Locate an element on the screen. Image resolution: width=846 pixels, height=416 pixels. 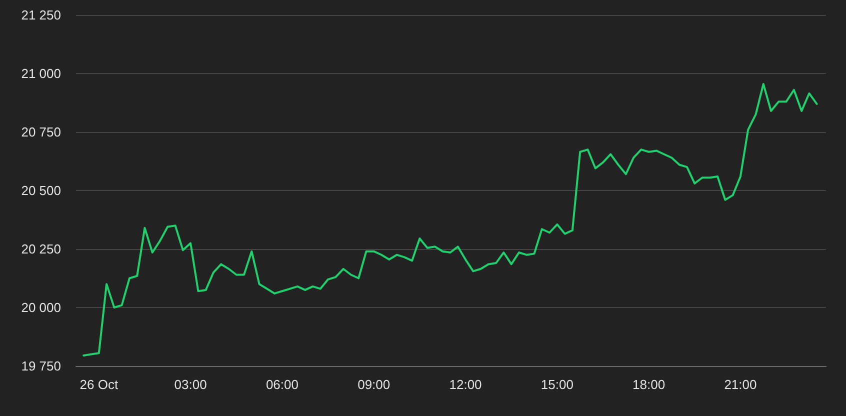
y-tick-label: 19 750 is located at coordinates (41, 366).